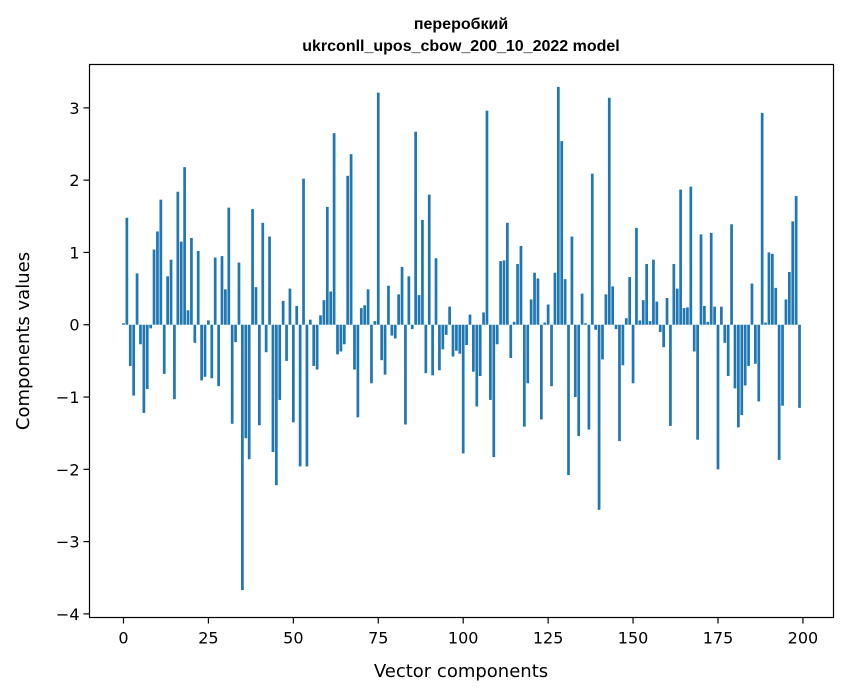 The width and height of the screenshot is (847, 696). Describe the element at coordinates (68, 397) in the screenshot. I see `y-tick-label: −1` at that location.